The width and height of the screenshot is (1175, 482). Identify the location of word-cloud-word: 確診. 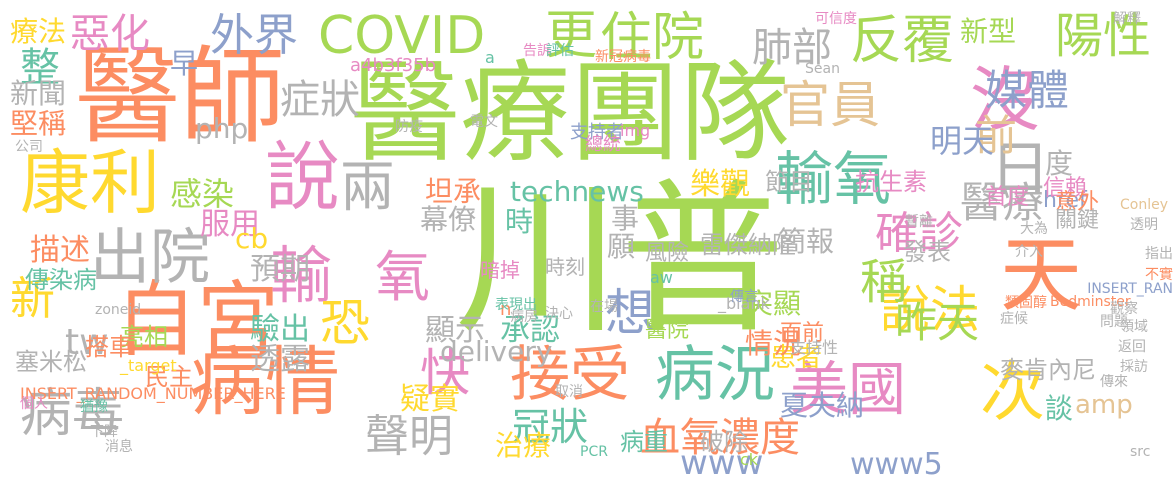
(919, 233).